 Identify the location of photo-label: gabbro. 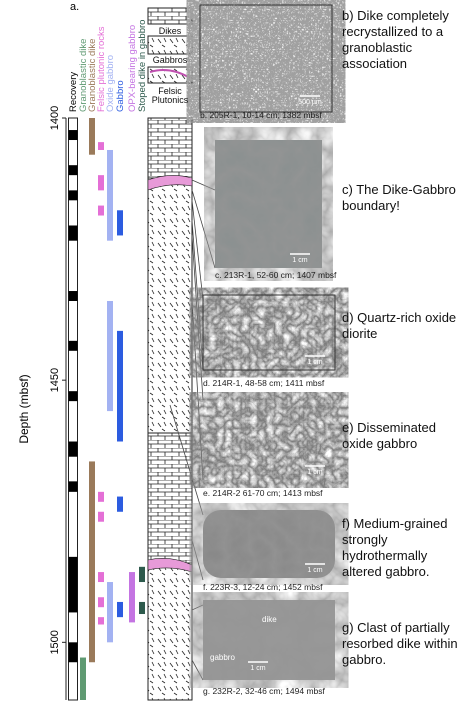
(222, 657).